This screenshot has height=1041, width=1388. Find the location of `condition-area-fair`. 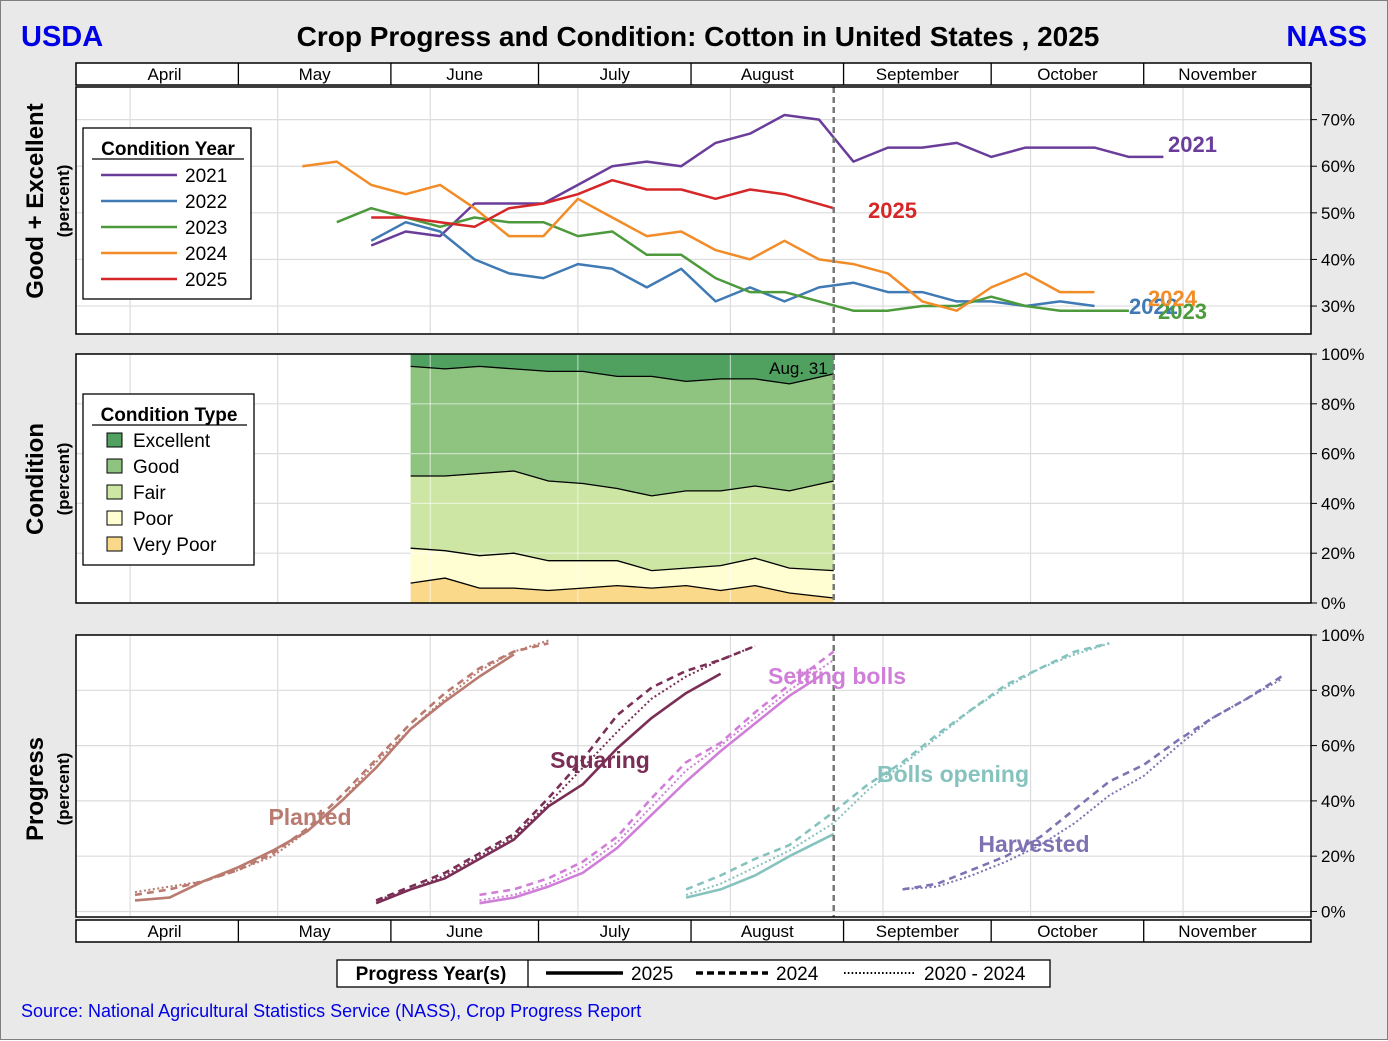

condition-area-fair is located at coordinates (622, 521).